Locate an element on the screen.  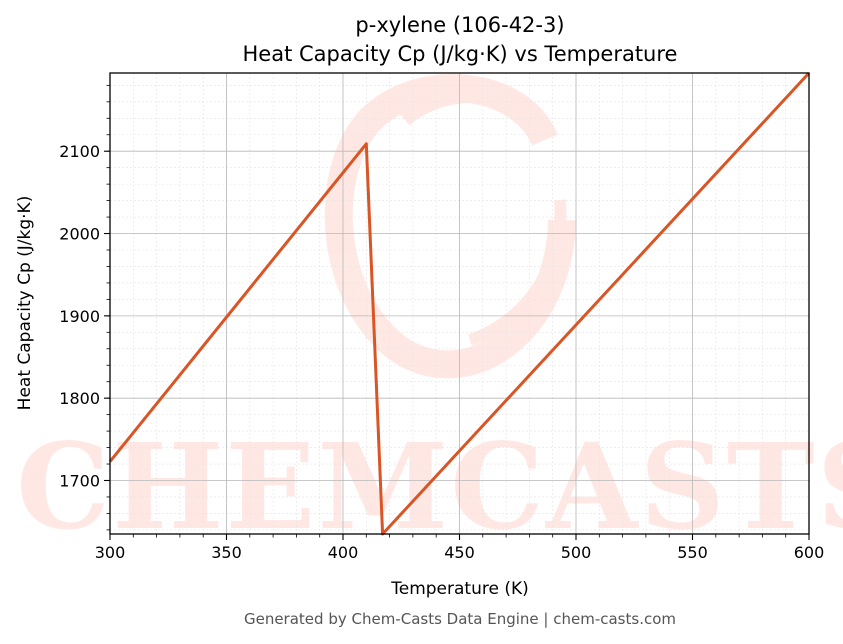
x-tick-label: 500 is located at coordinates (576, 552).